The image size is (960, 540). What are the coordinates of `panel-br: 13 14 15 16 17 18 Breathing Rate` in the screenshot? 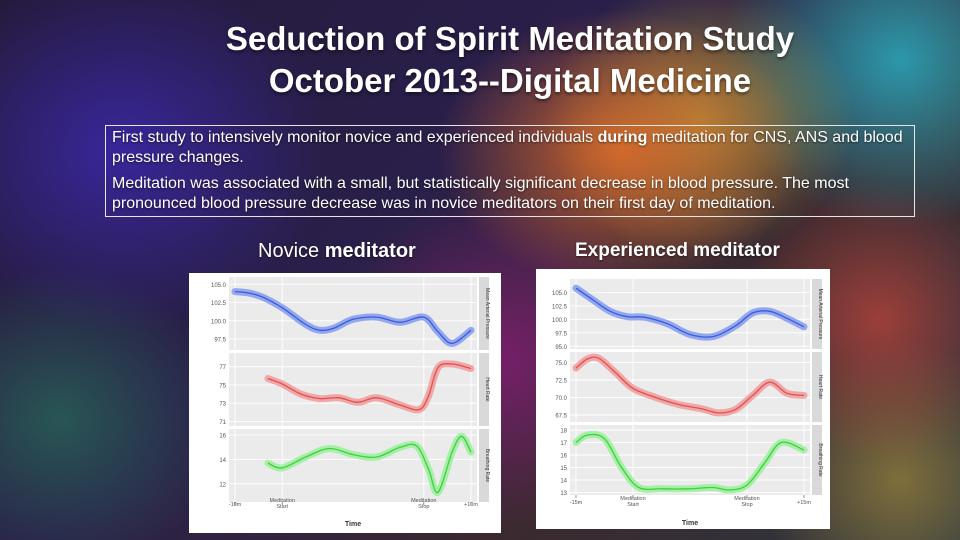 It's located at (691, 461).